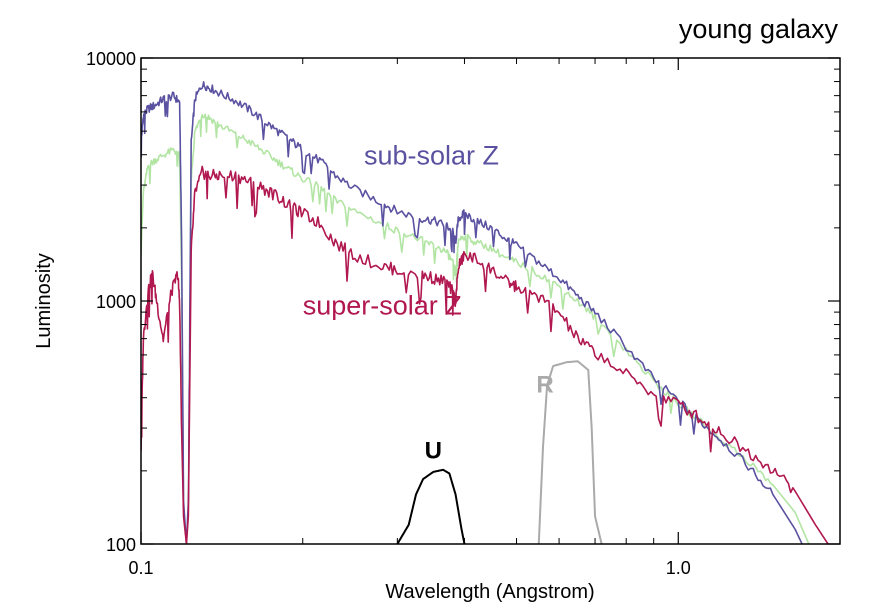  What do you see at coordinates (759, 29) in the screenshot?
I see `chart-title: young galaxy` at bounding box center [759, 29].